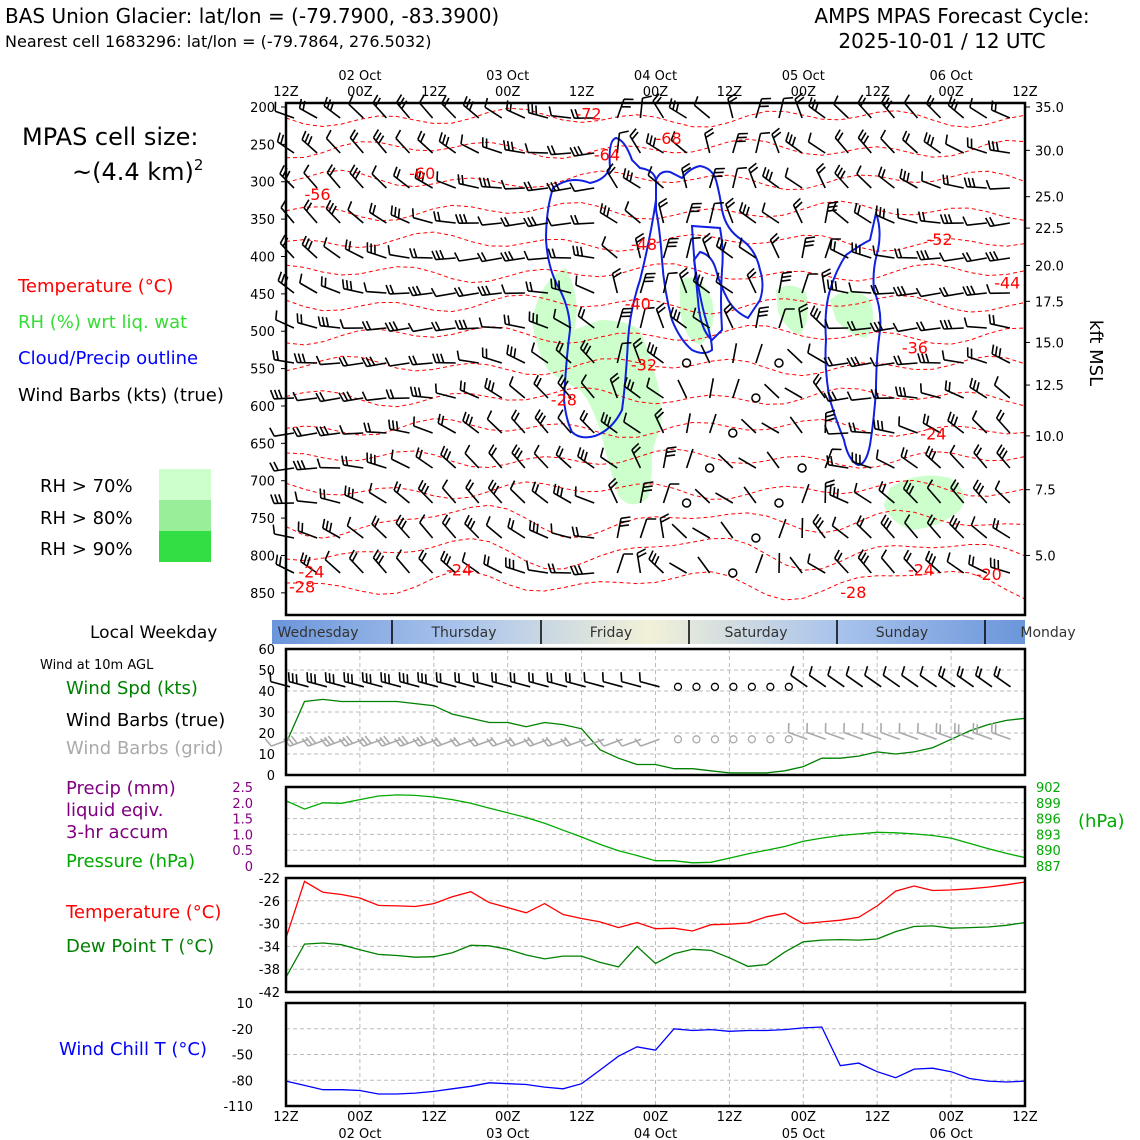 The width and height of the screenshot is (1140, 1140). What do you see at coordinates (97, 665) in the screenshot?
I see `wind-10m-label: Wind at 10m AGL` at bounding box center [97, 665].